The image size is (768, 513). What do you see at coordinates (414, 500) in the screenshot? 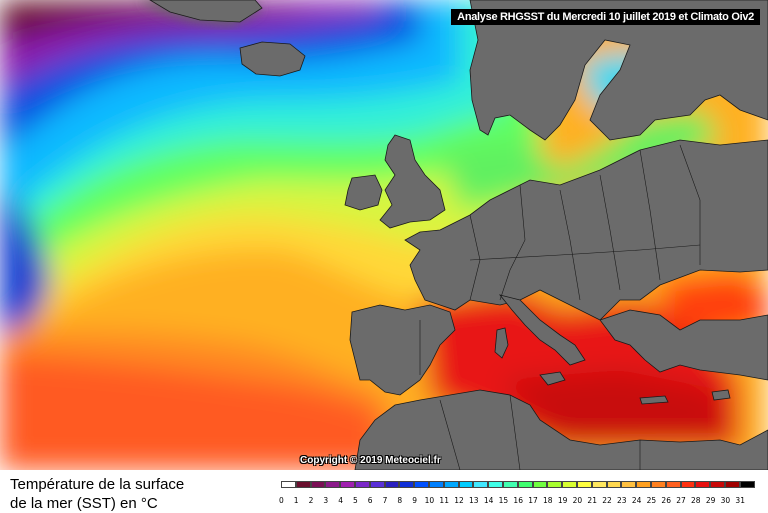
I see `scale-tick-label: 9` at bounding box center [414, 500].